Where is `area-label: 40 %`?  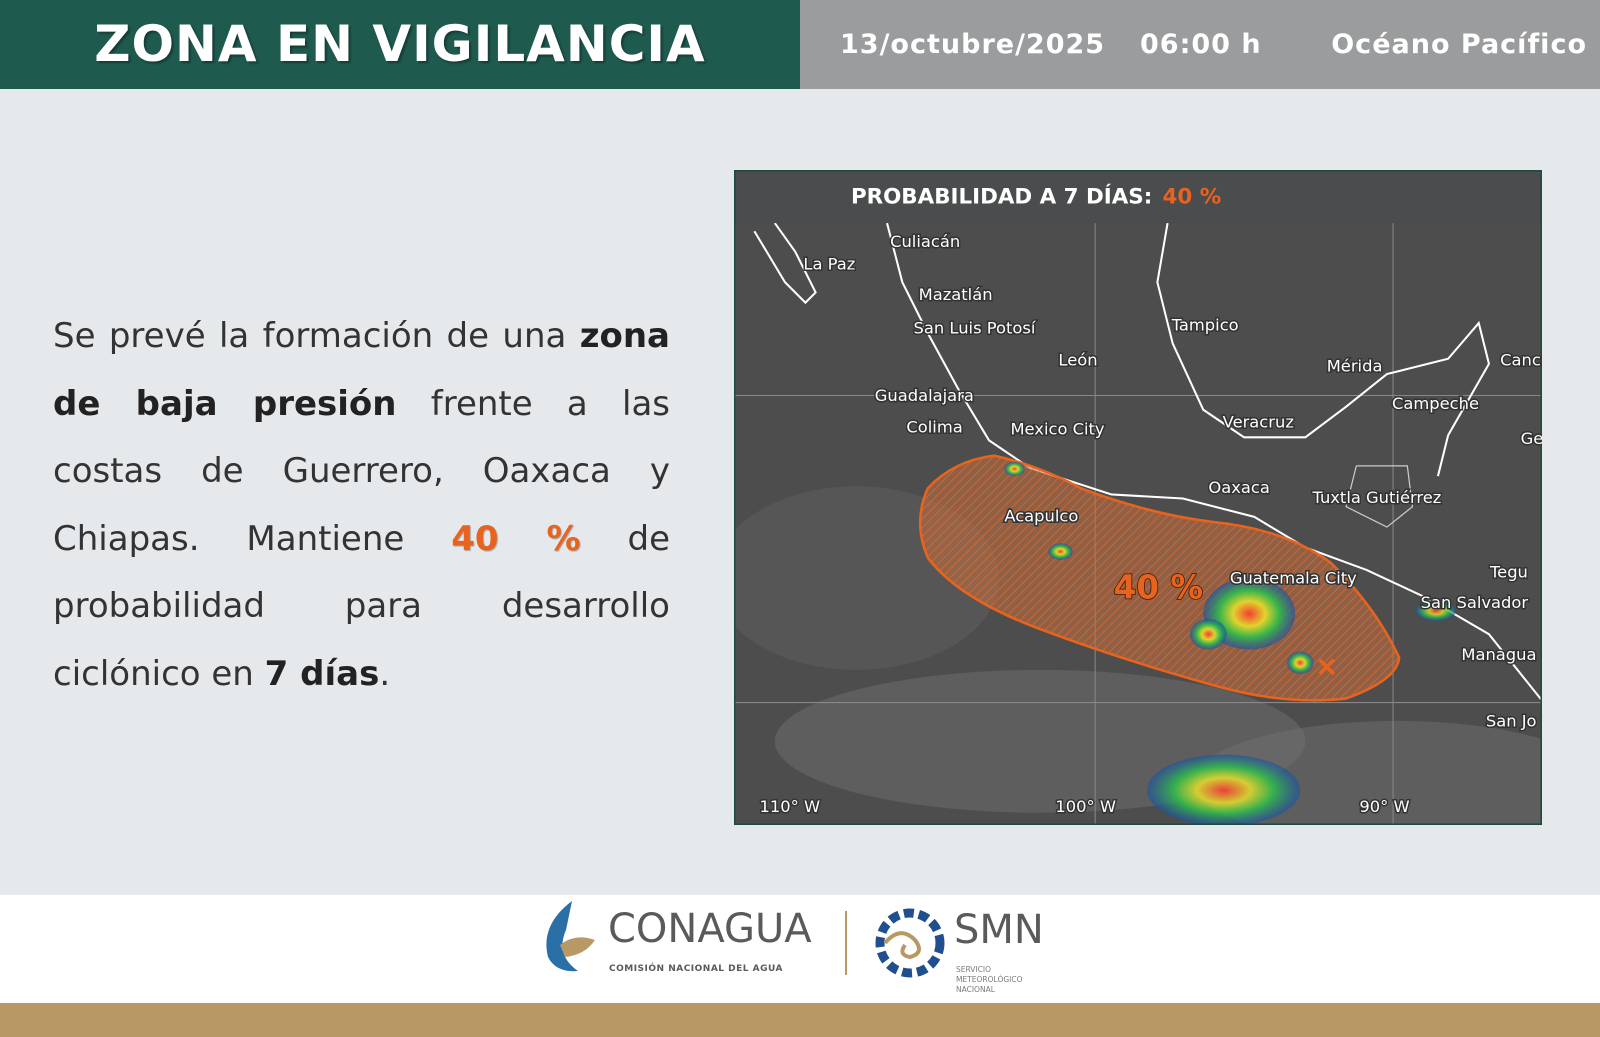 area-label: 40 % is located at coordinates (1158, 587).